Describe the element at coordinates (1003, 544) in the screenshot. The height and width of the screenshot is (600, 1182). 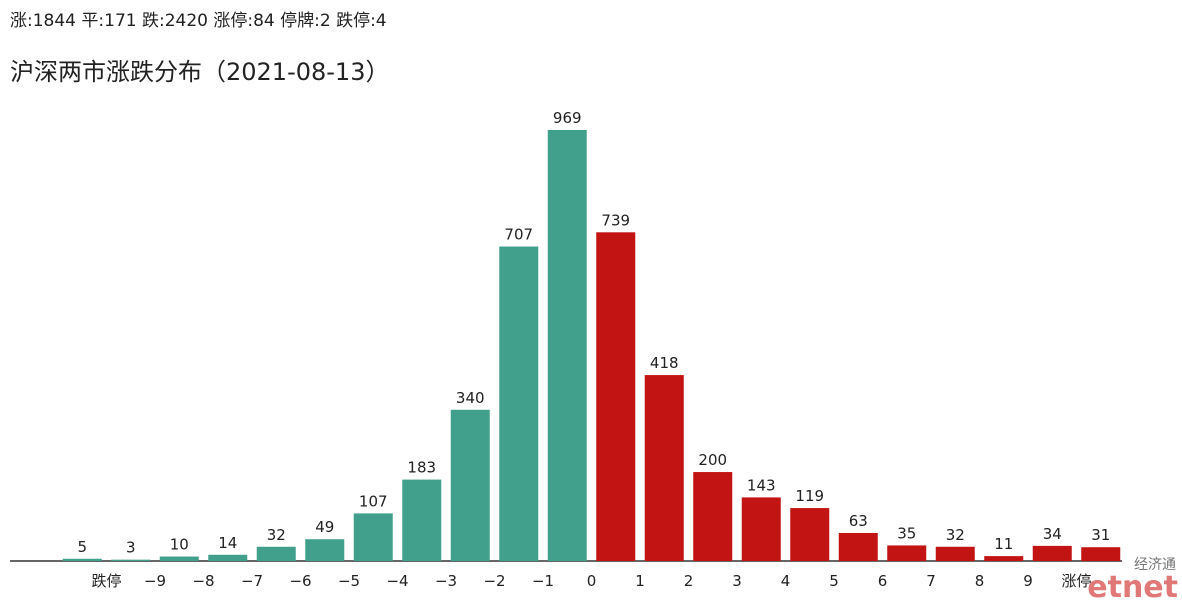
I see `value-label: 11` at that location.